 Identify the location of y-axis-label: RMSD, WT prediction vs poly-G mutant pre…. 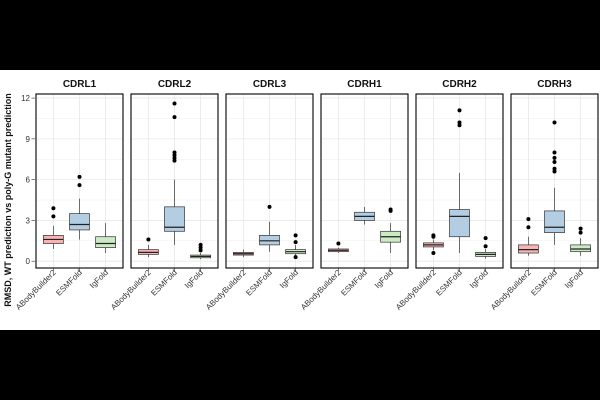
(8, 200).